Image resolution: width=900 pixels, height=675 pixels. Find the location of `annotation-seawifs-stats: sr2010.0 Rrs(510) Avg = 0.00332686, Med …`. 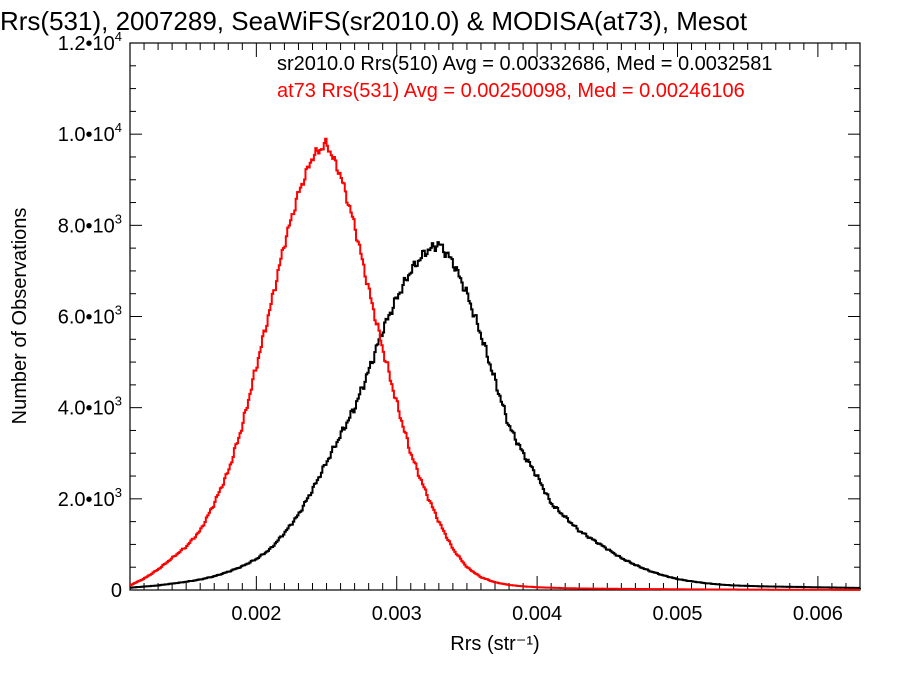

annotation-seawifs-stats: sr2010.0 Rrs(510) Avg = 0.00332686, Med … is located at coordinates (525, 64).